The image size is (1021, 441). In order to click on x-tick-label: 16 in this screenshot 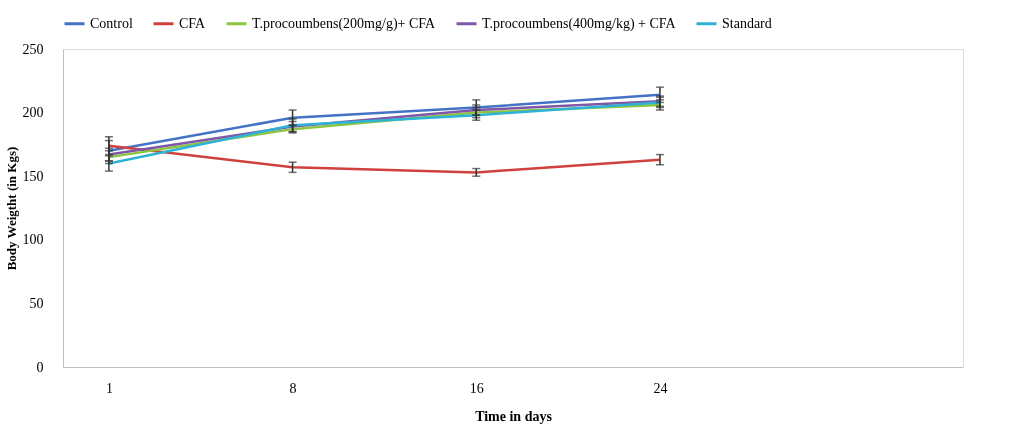, I will do `click(476, 388)`.